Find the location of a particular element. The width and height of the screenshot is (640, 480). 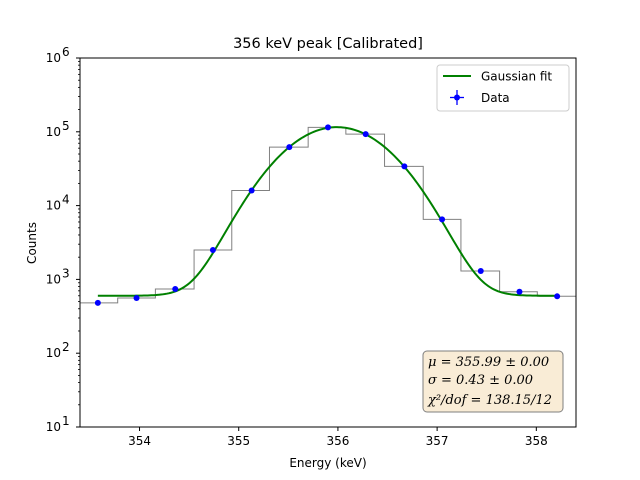

stats-box-background is located at coordinates (493, 381).